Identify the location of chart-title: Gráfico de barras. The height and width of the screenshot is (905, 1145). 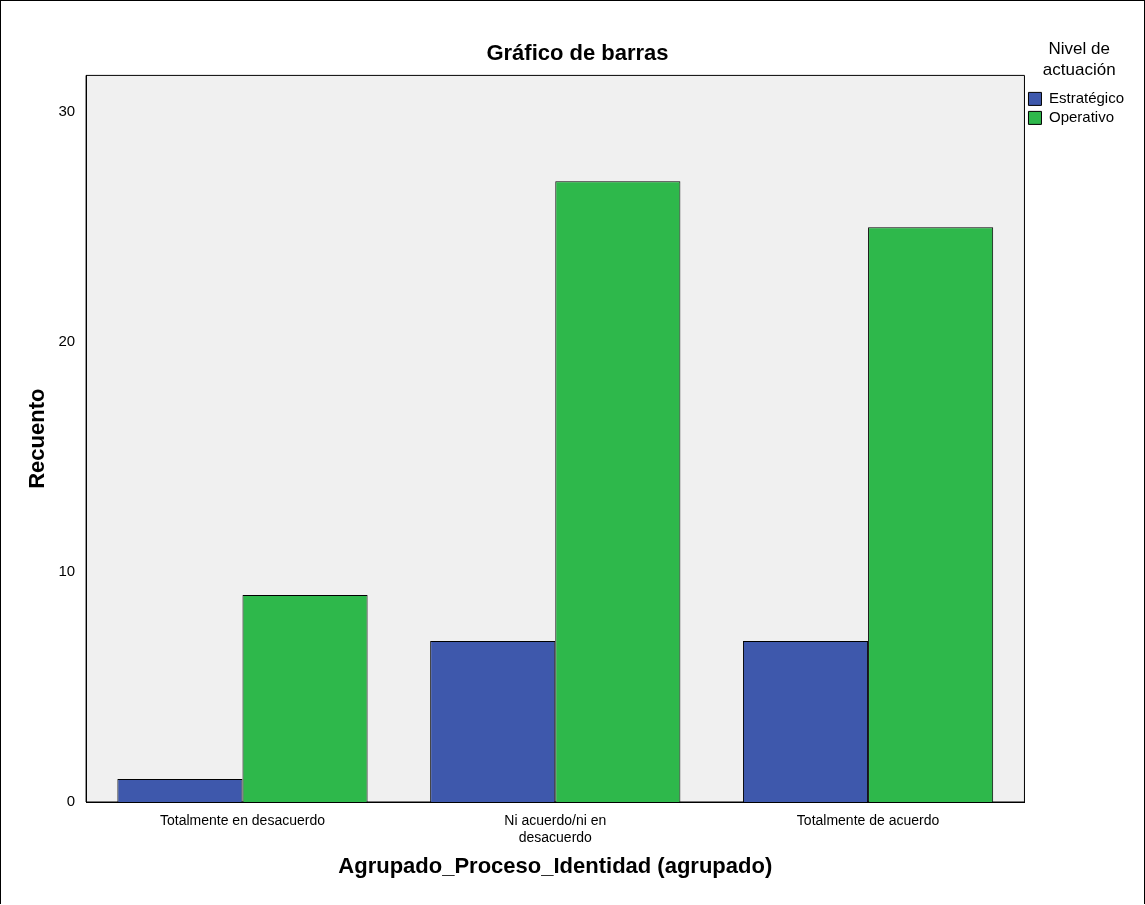
(577, 53).